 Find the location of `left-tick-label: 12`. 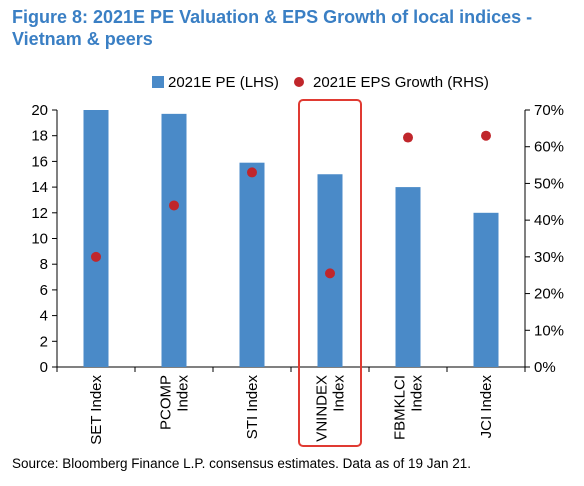

left-tick-label: 12 is located at coordinates (39, 213).